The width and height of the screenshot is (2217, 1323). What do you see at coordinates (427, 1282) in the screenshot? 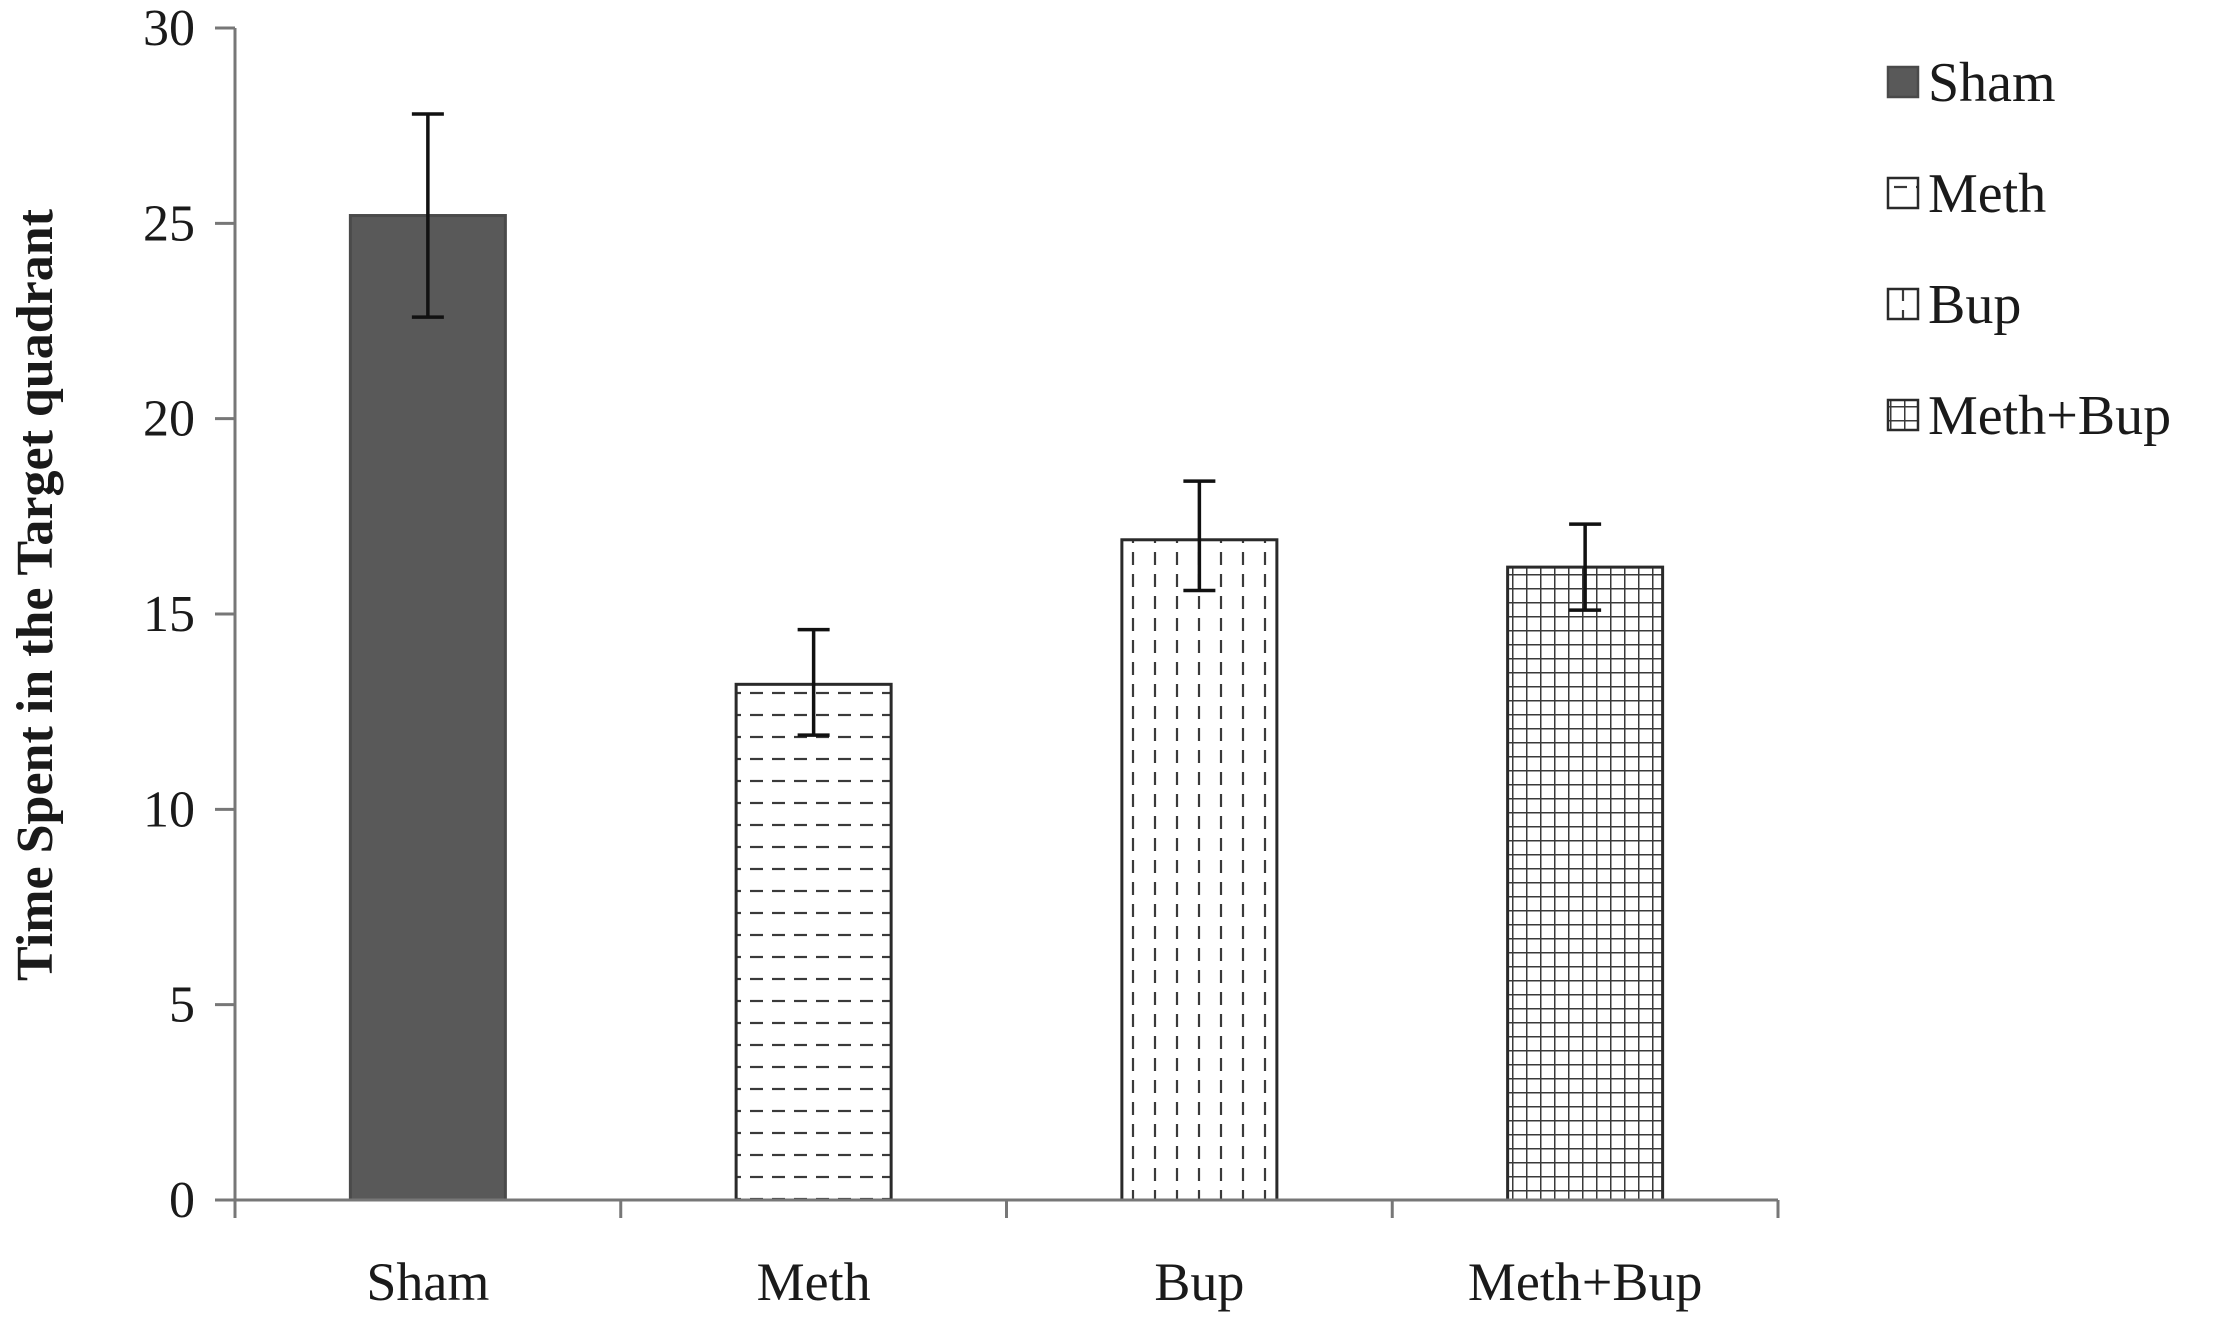
I see `x-category-label: Sham` at bounding box center [427, 1282].